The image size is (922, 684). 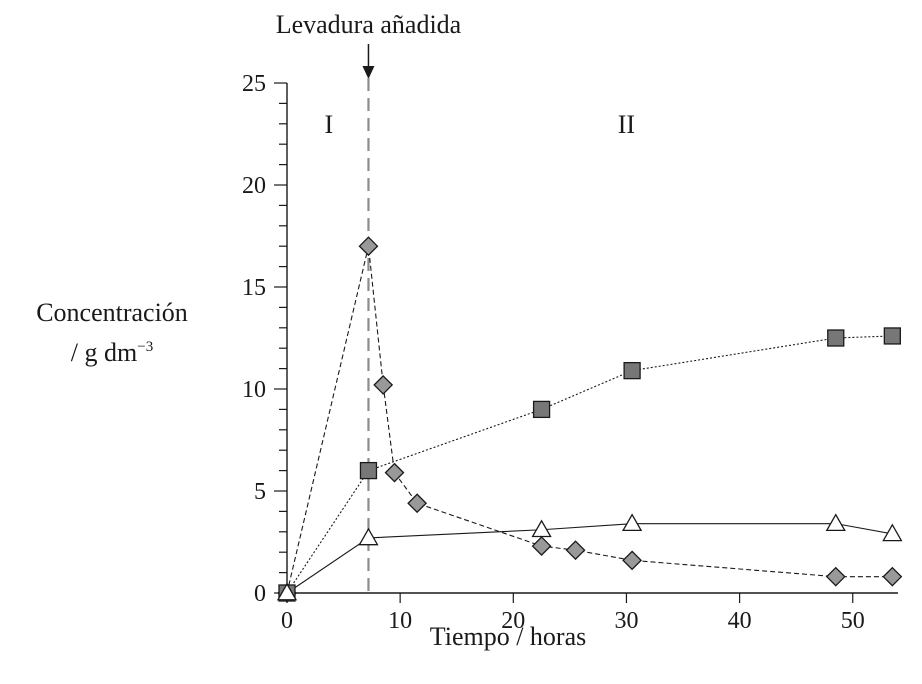 I want to click on x-tick-label: 20, so click(x=513, y=621).